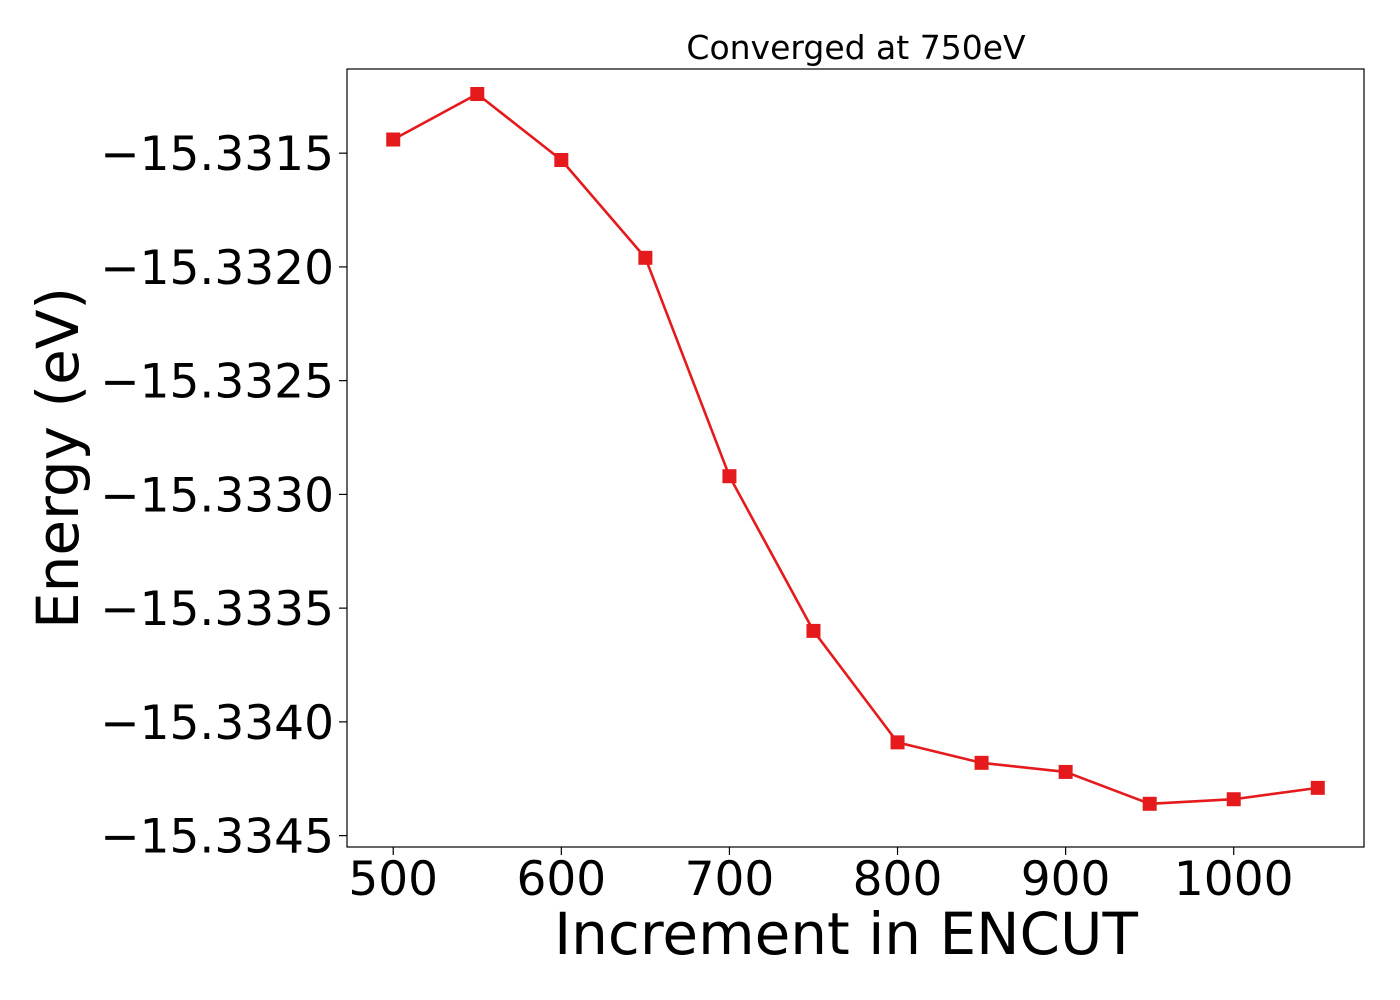 The image size is (1400, 1000). What do you see at coordinates (561, 879) in the screenshot?
I see `x-tick-label: 600` at bounding box center [561, 879].